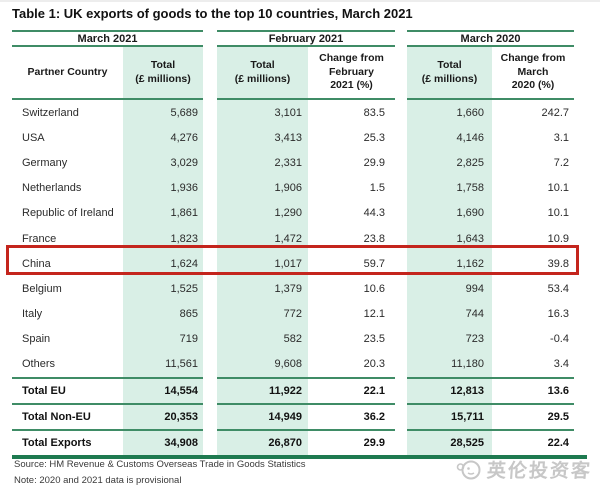  I want to click on march2020-total-cell: 28,525, so click(449, 442).